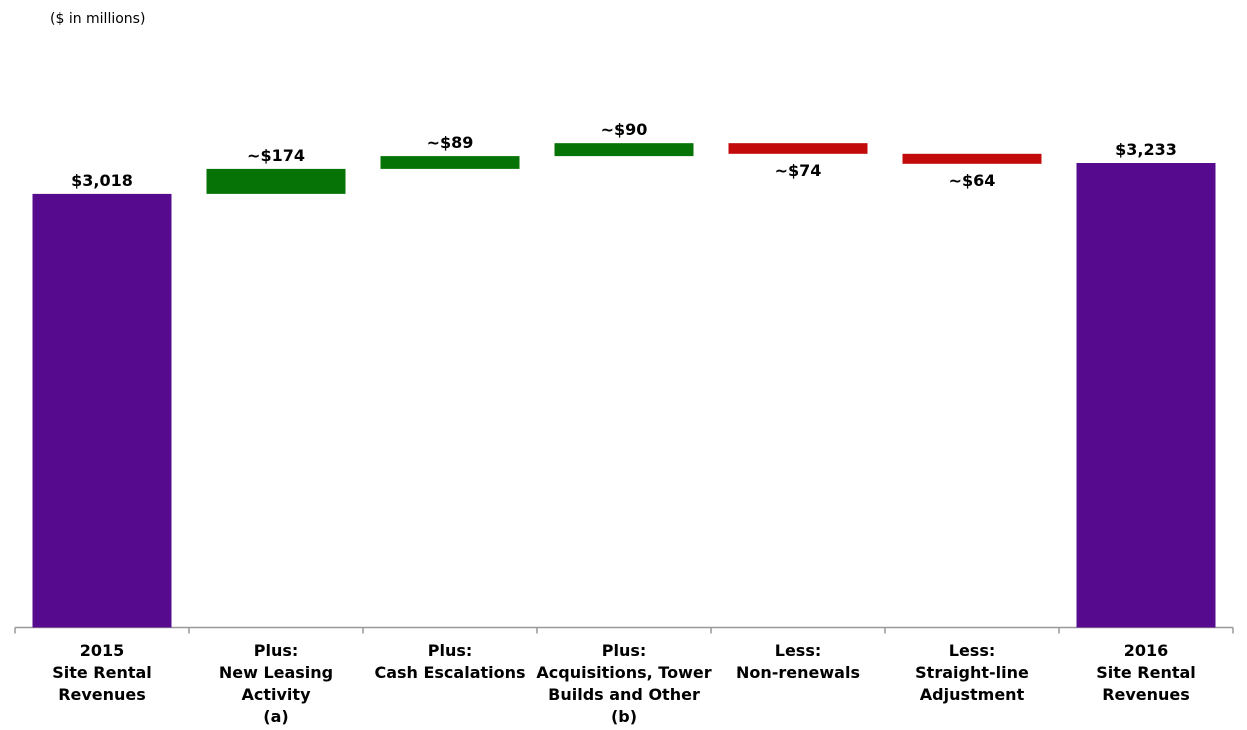  I want to click on category-label-5-line-2: Adjustment, so click(972, 694).